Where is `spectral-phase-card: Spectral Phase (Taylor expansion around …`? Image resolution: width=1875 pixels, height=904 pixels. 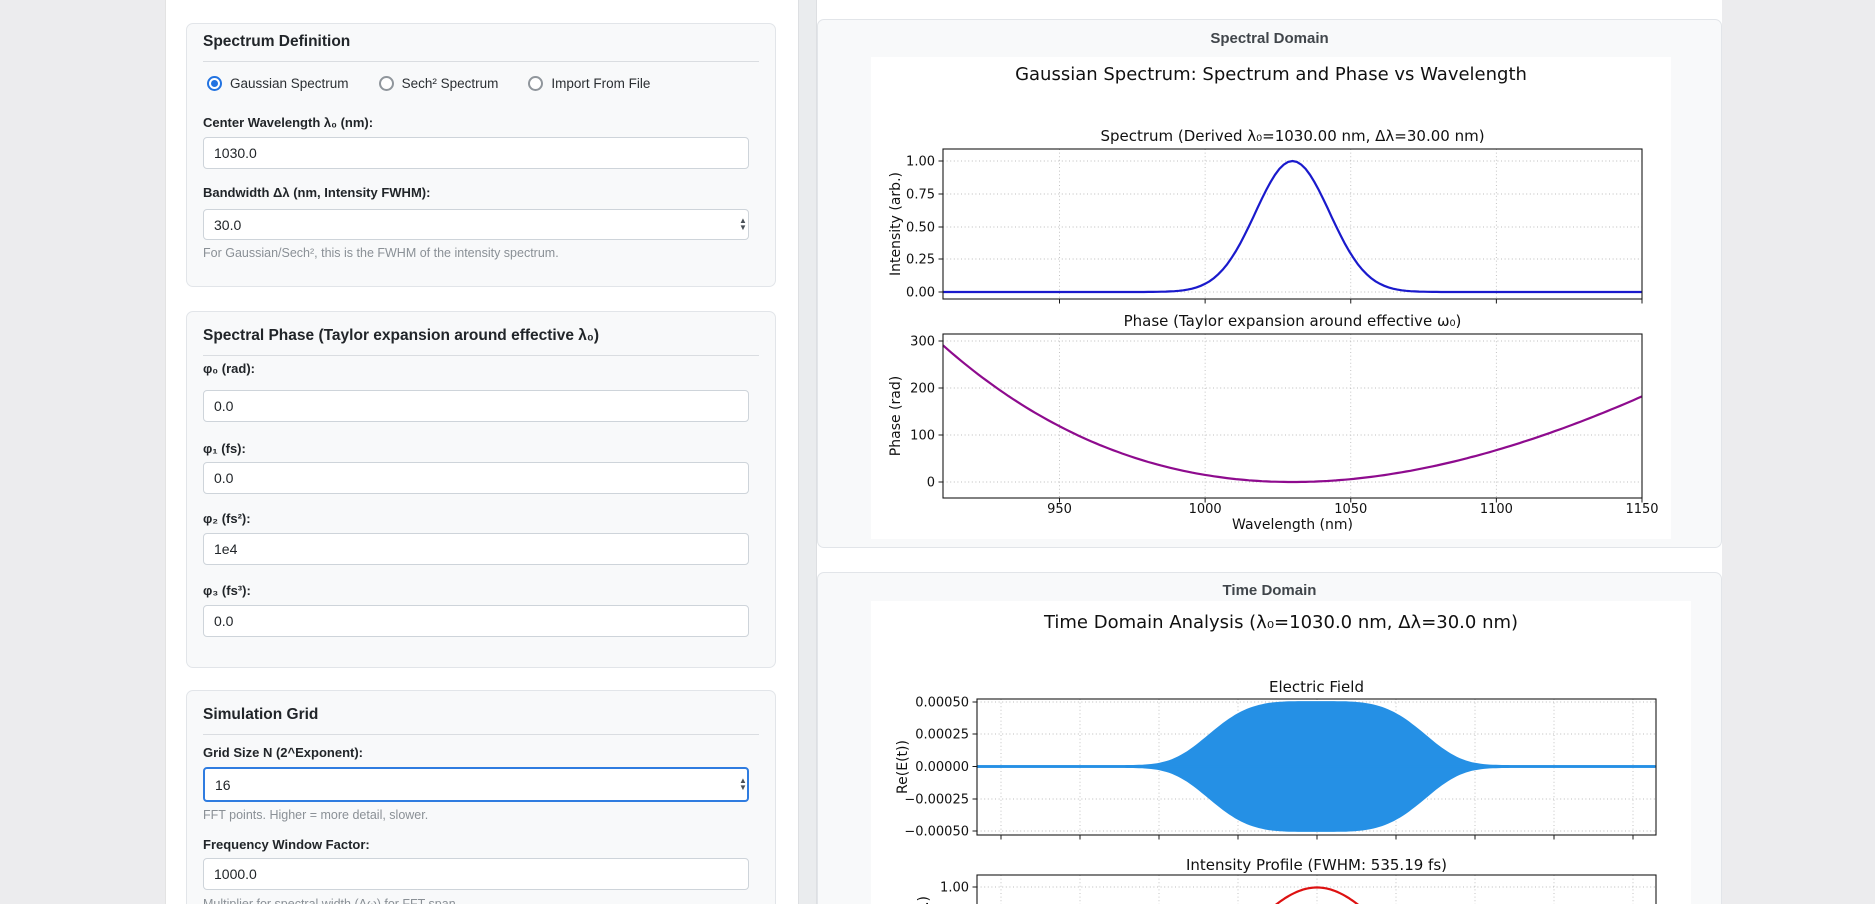
spectral-phase-card: Spectral Phase (Taylor expansion around … is located at coordinates (481, 489).